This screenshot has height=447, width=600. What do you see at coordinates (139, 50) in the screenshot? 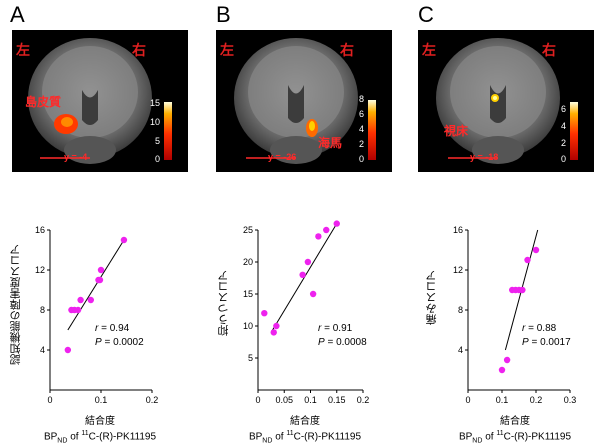
I see `right-label-a: 右` at bounding box center [139, 50].